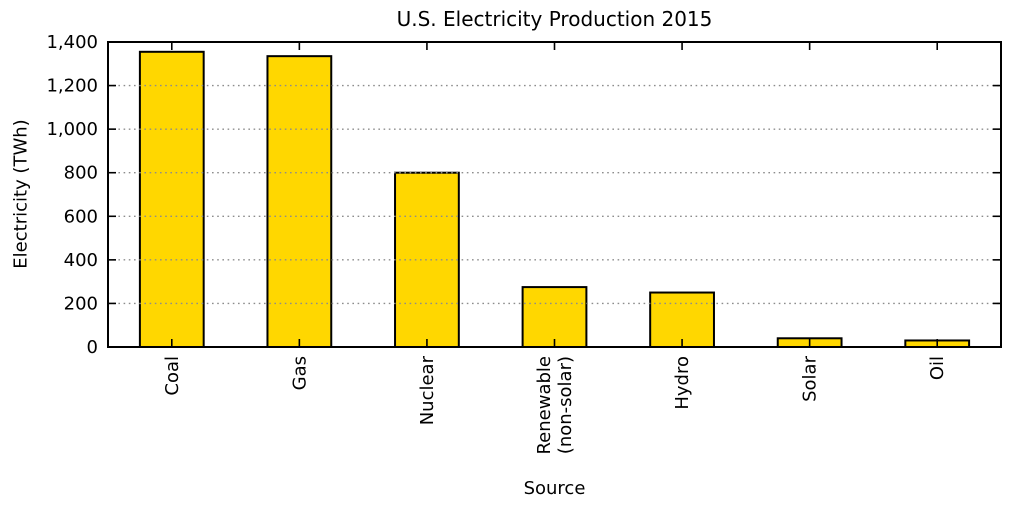  What do you see at coordinates (554, 19) in the screenshot?
I see `chart-title: U.S. Electricity Production 2015` at bounding box center [554, 19].